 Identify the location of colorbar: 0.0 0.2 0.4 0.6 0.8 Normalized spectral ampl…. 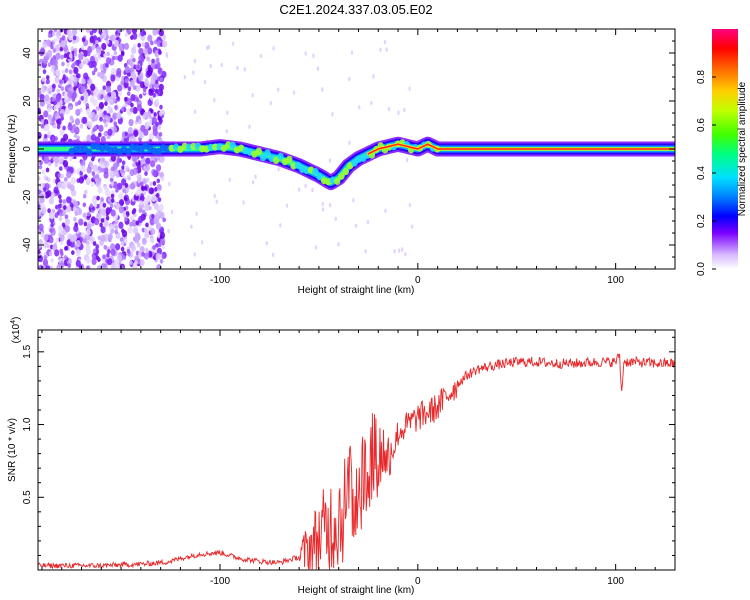
(722, 152).